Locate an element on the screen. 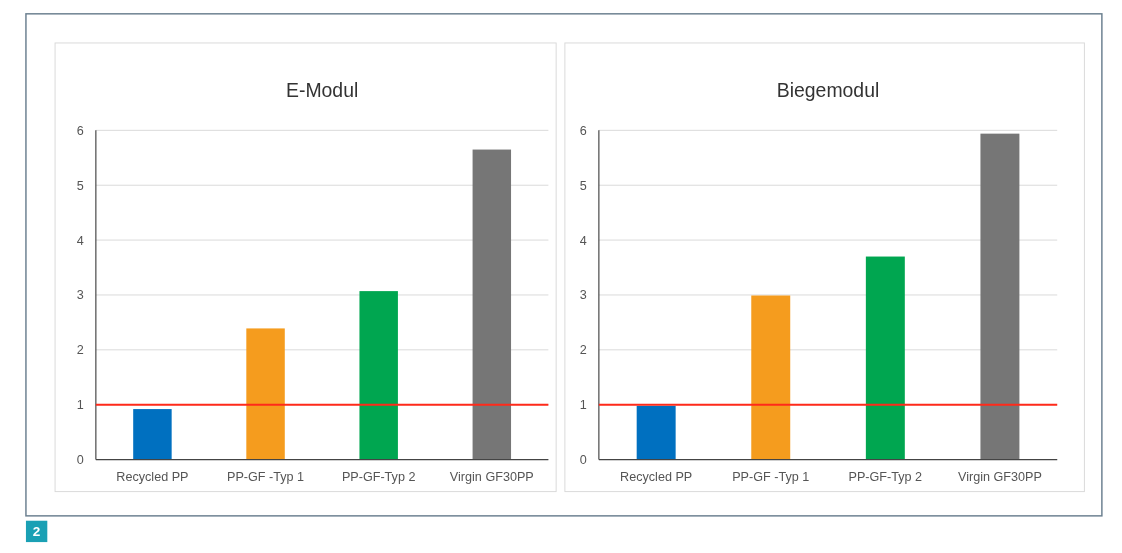  text: 2 is located at coordinates (36, 532).